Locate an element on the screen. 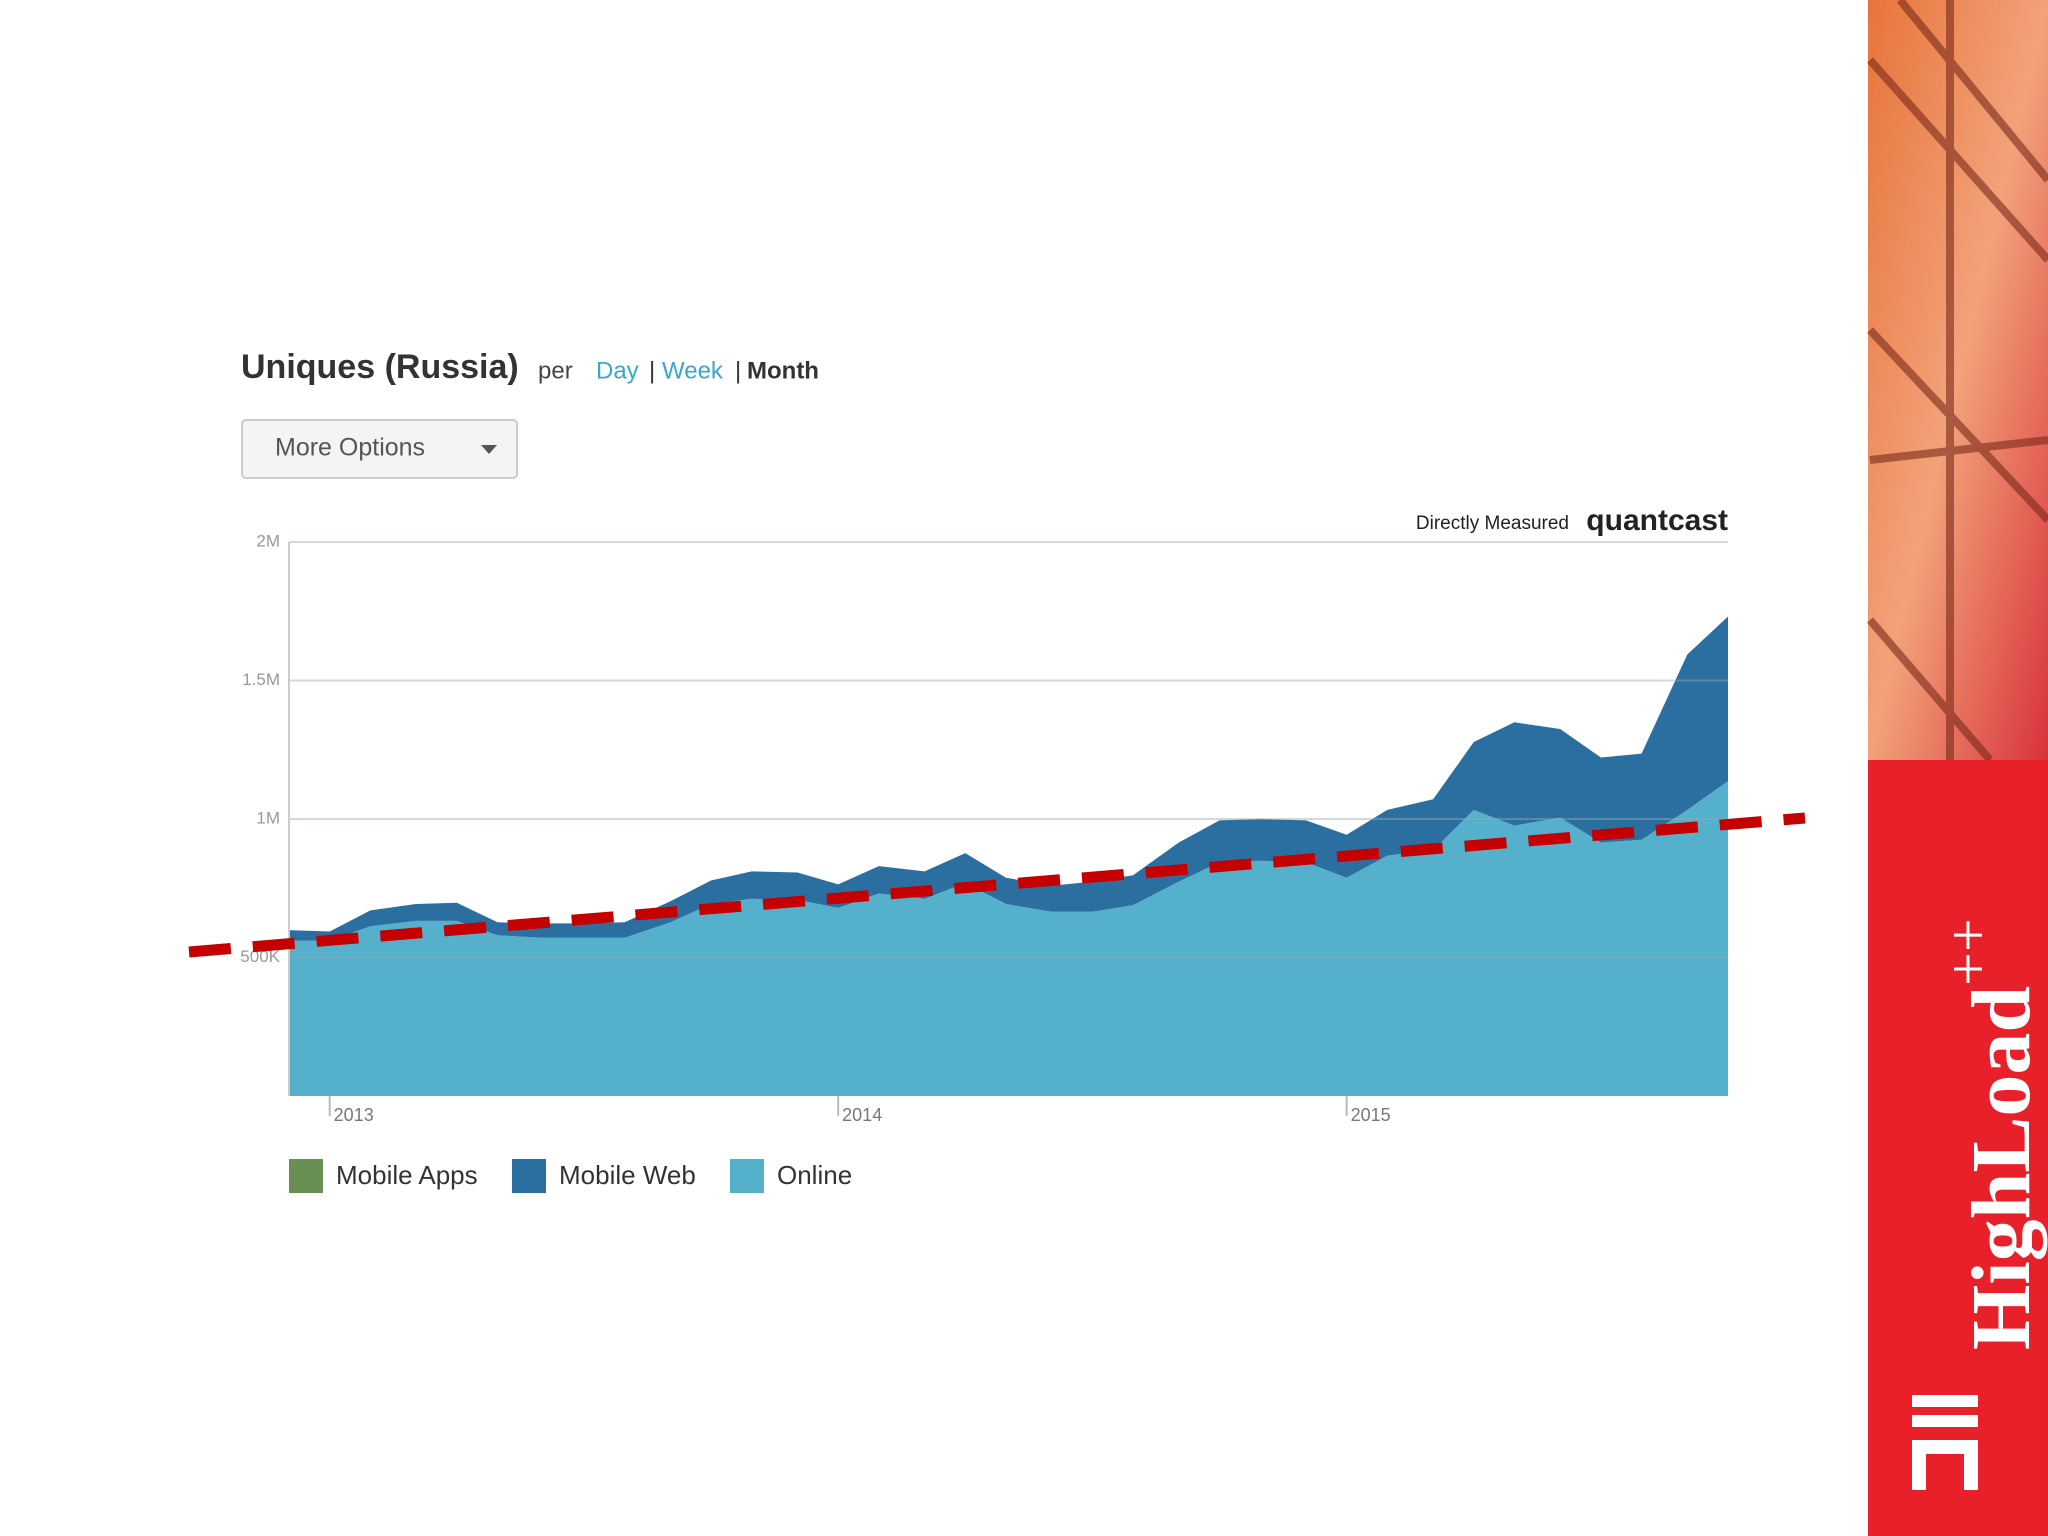  y-tick-label: 1M is located at coordinates (268, 817).